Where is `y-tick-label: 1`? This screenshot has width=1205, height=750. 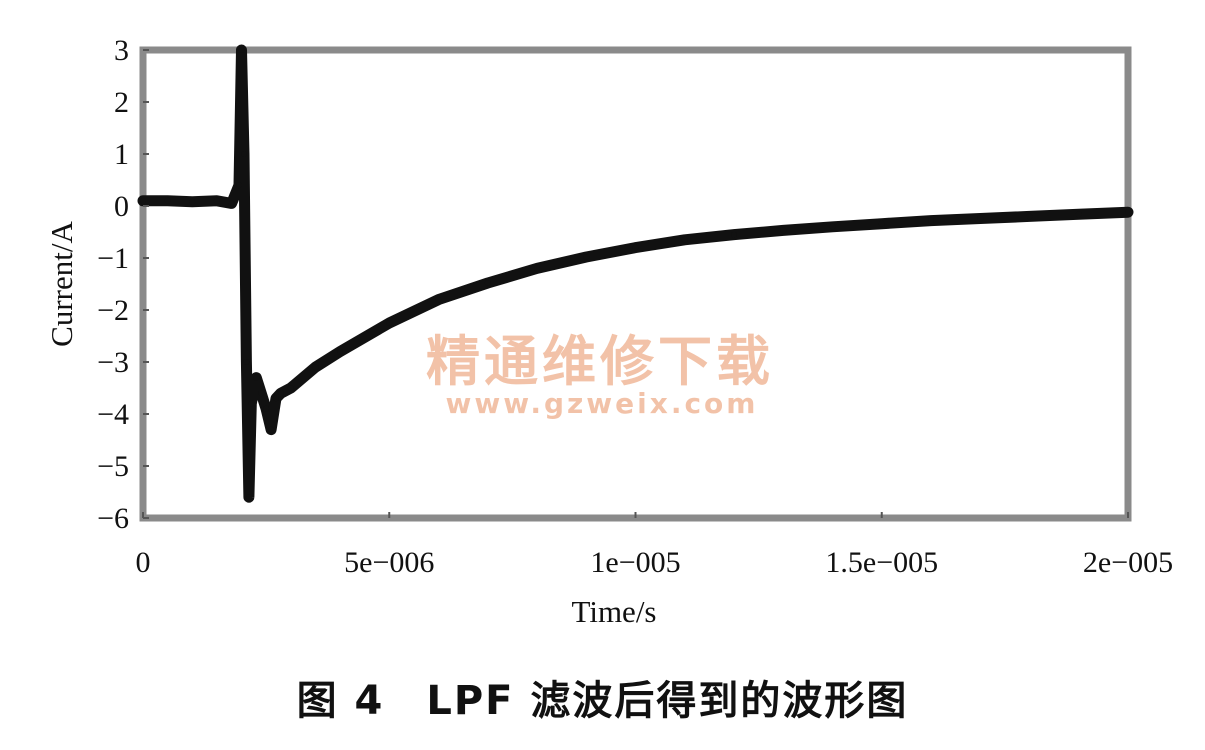 y-tick-label: 1 is located at coordinates (121, 154).